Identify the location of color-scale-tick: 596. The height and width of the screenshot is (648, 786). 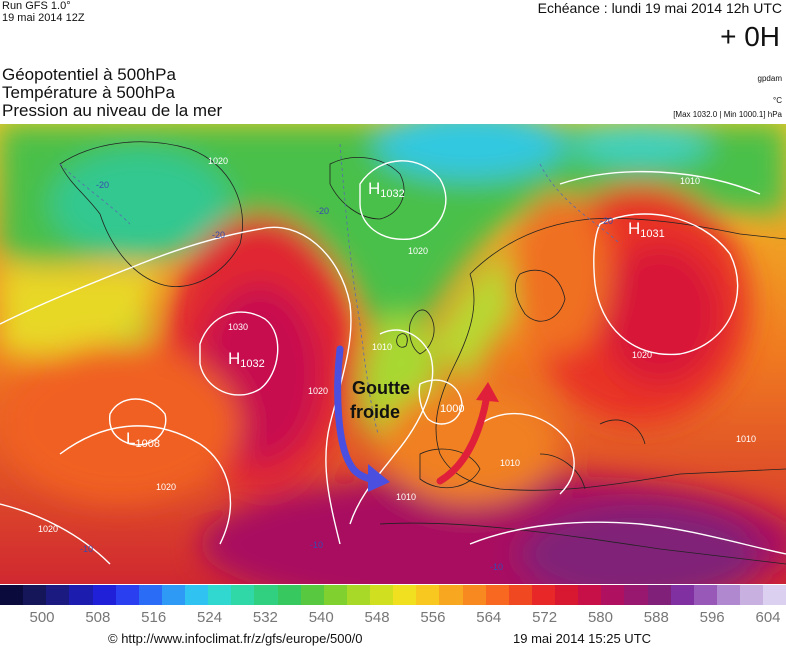
(712, 617).